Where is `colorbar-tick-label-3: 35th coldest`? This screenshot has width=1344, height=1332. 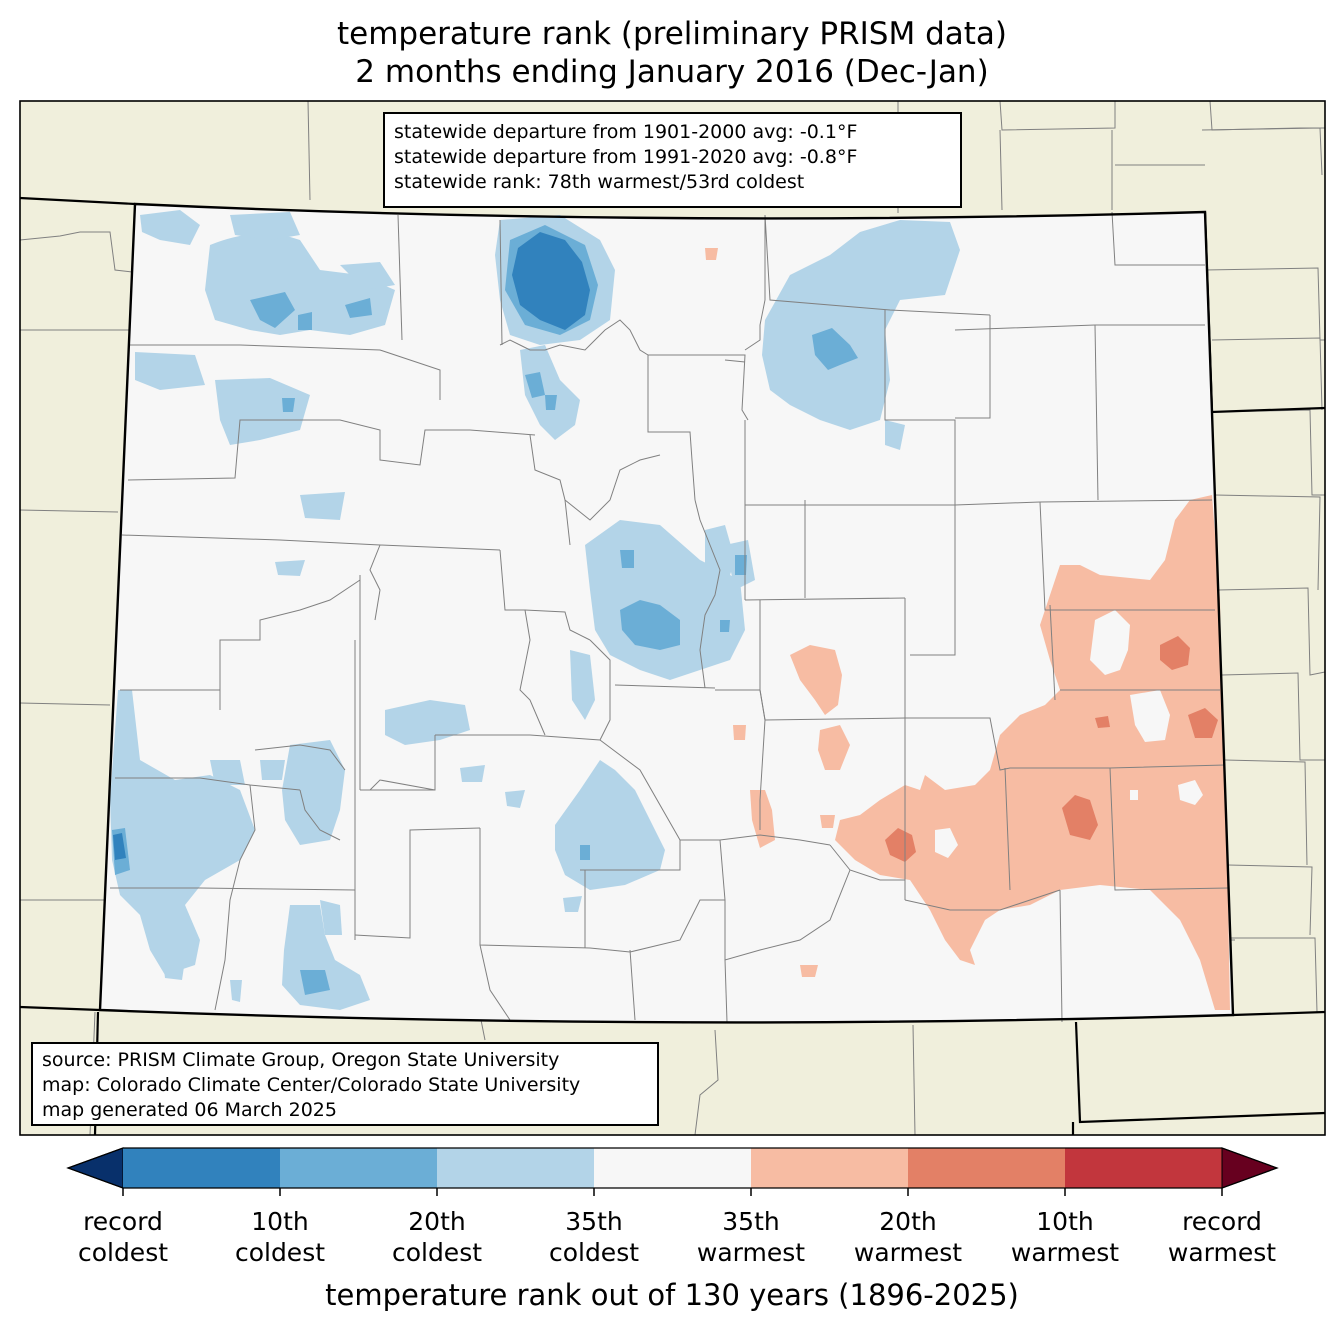 colorbar-tick-label-3: 35th coldest is located at coordinates (594, 1237).